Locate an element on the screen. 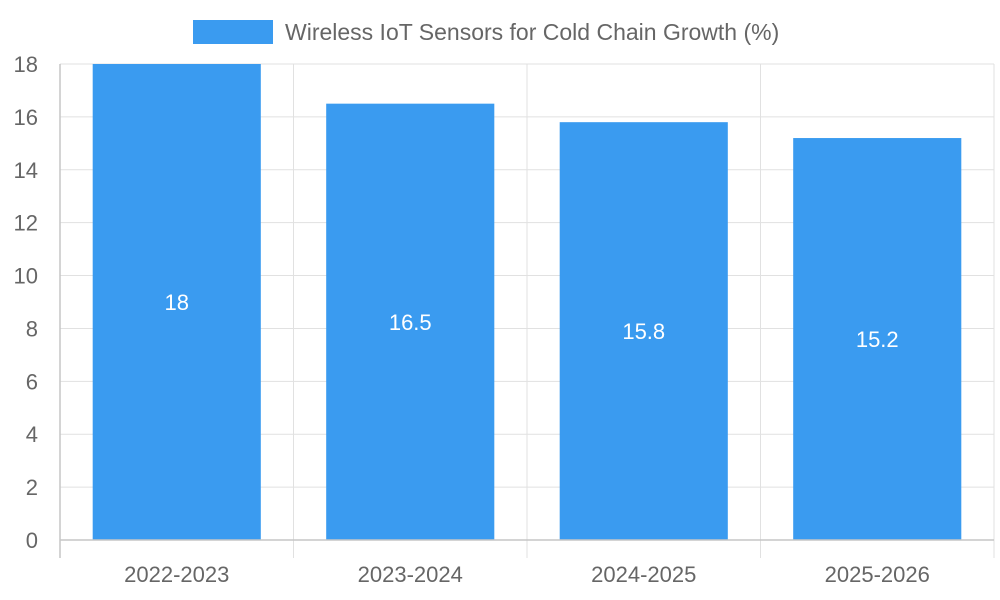 This screenshot has height=600, width=1000. legend-swatch is located at coordinates (233, 32).